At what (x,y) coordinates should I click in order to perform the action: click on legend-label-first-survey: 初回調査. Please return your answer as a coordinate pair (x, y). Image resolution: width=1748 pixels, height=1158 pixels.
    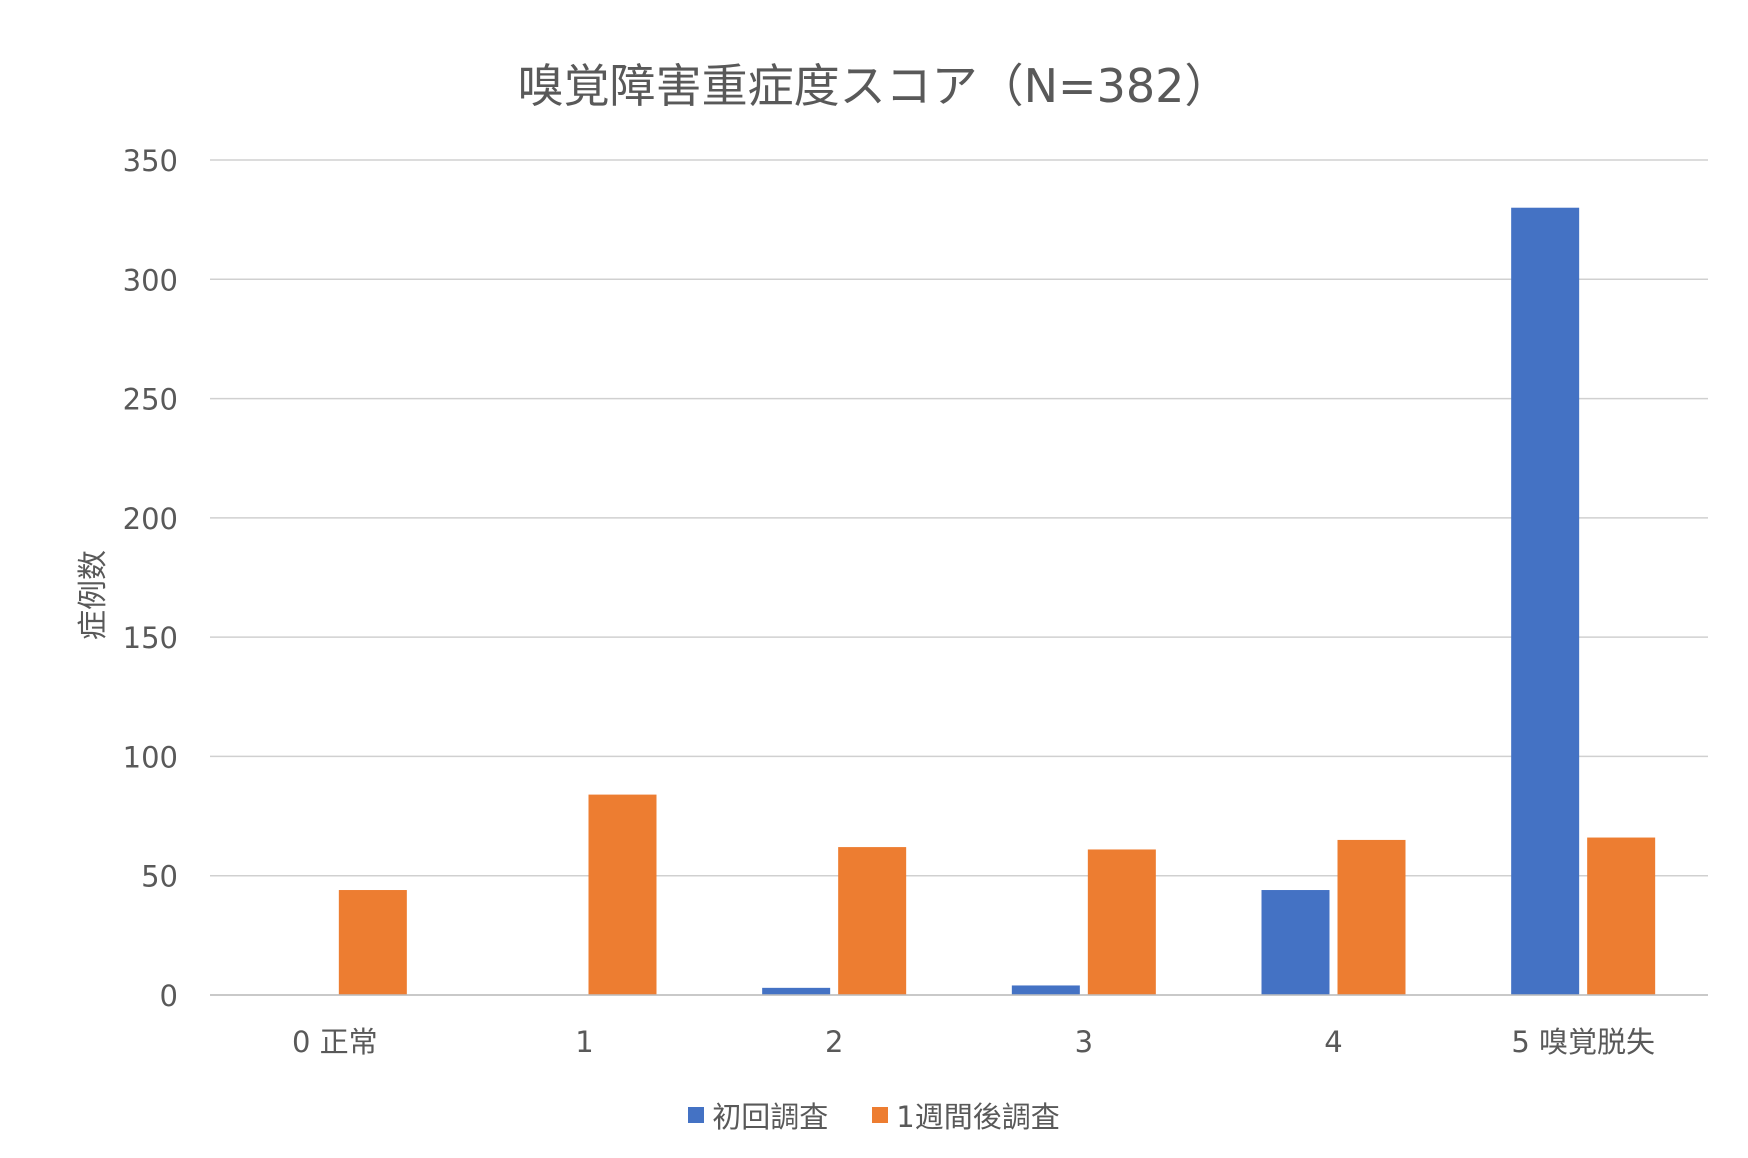
    Looking at the image, I should click on (770, 1117).